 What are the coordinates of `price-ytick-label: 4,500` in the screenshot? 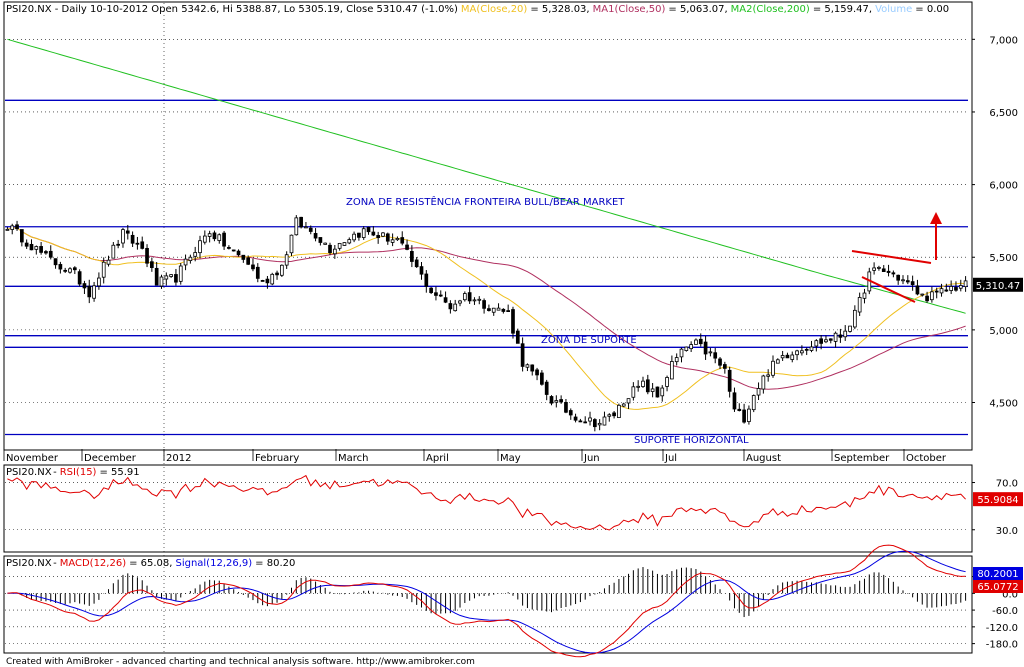 It's located at (1003, 404).